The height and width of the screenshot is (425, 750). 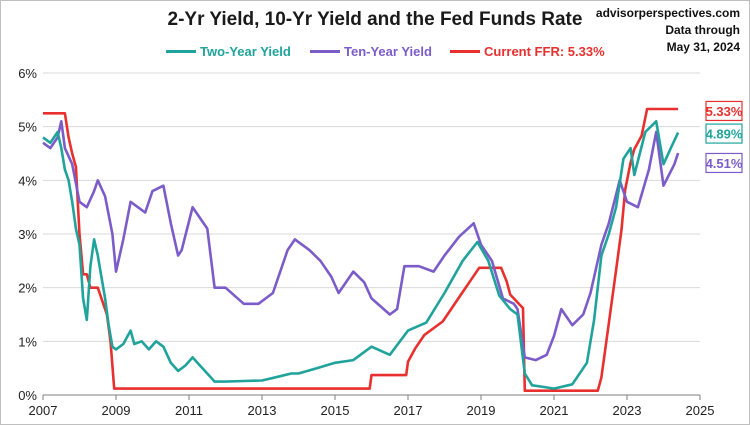 What do you see at coordinates (245, 51) in the screenshot?
I see `legend-label-two-year: Two-Year Yield` at bounding box center [245, 51].